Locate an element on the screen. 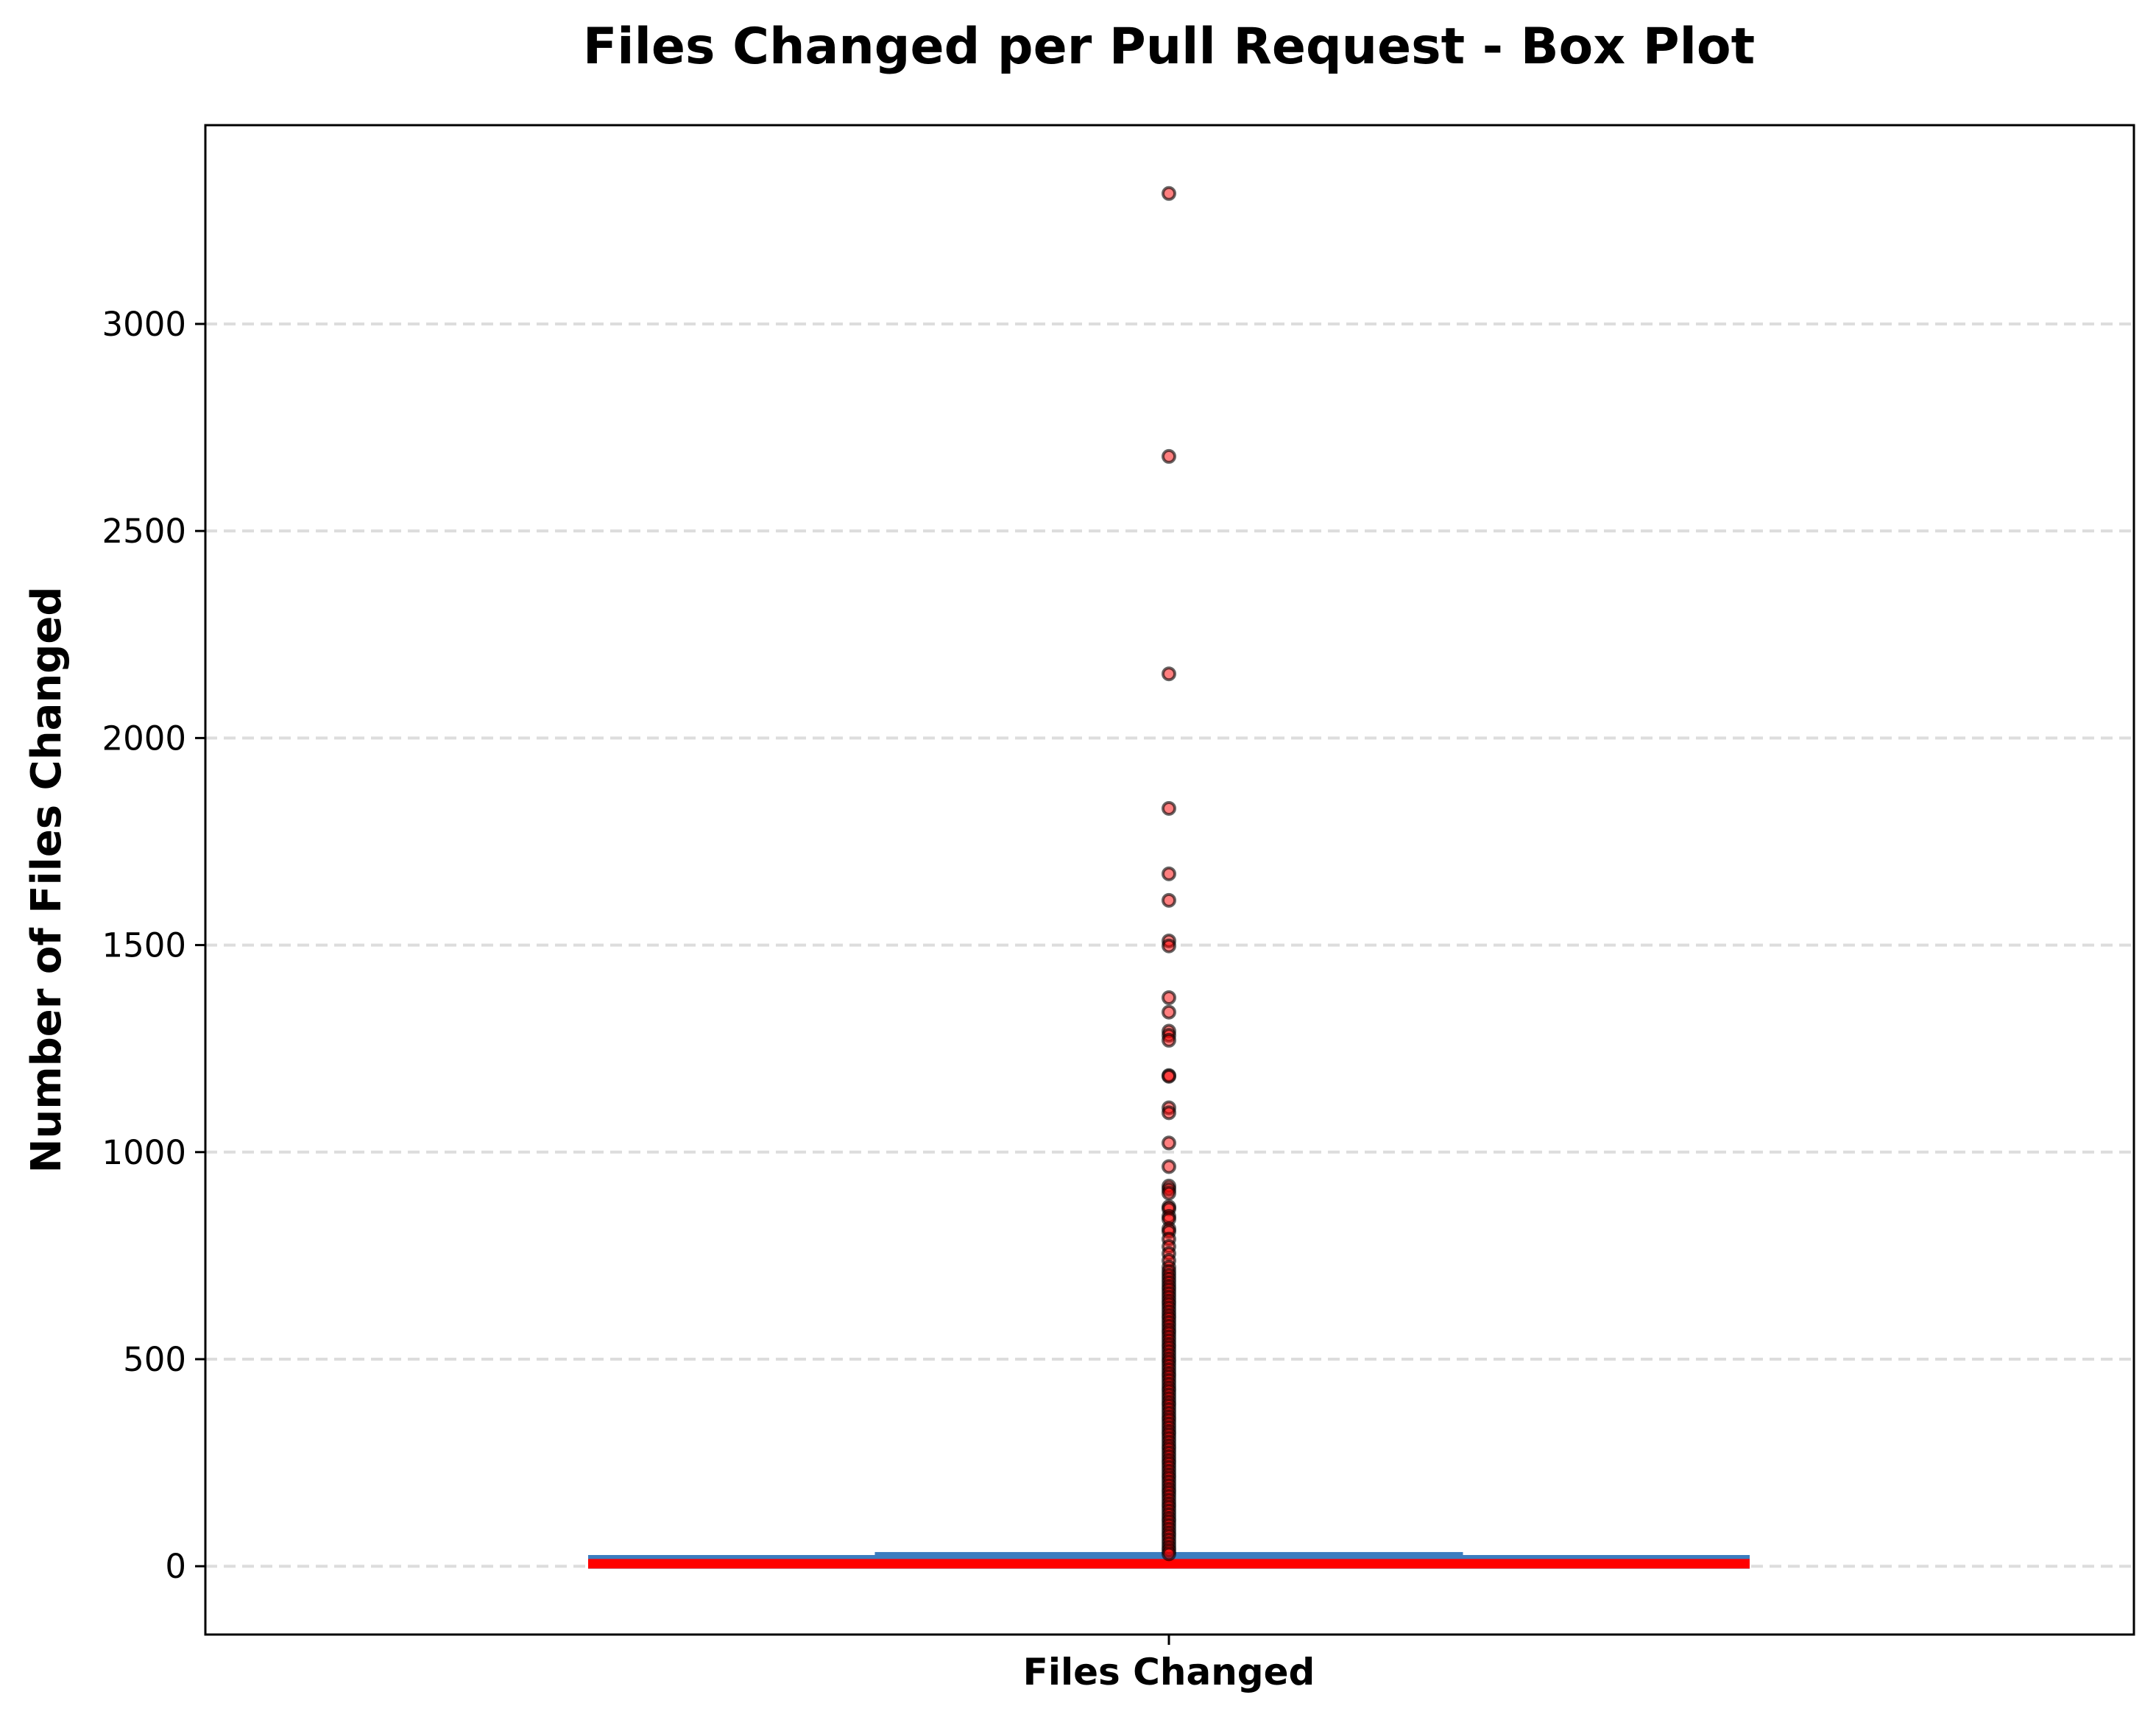 The width and height of the screenshot is (2156, 1717). ytick-label-1500: 1500 is located at coordinates (144, 945).